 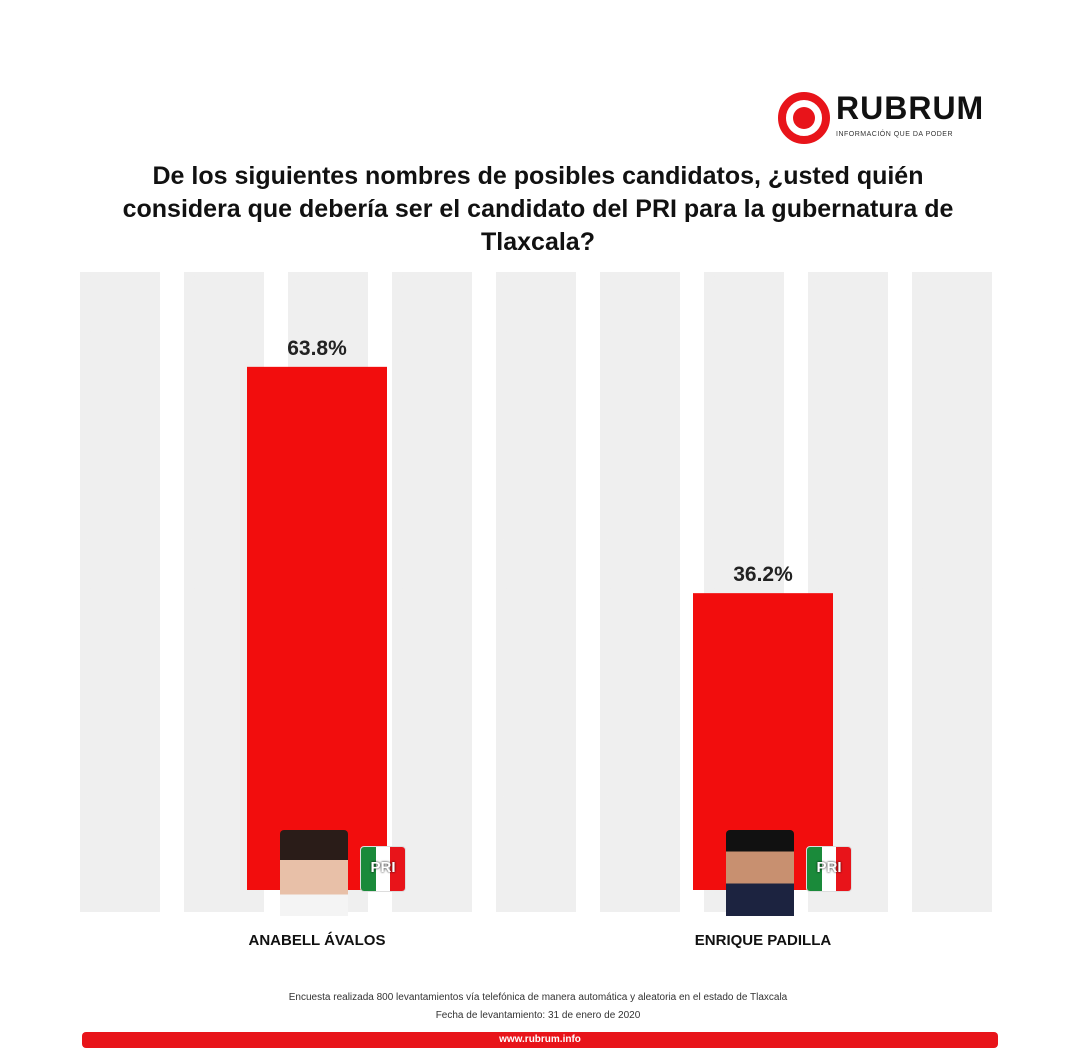 I want to click on logo-tagline: INFORMACIÓN QUE DA PODER, so click(x=895, y=134).